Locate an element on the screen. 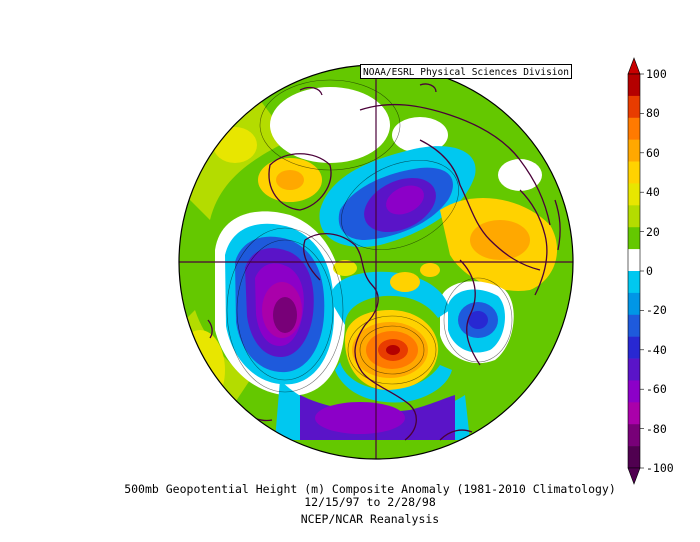 This screenshot has width=700, height=542. colorbar-tick-label: 100 is located at coordinates (656, 74).